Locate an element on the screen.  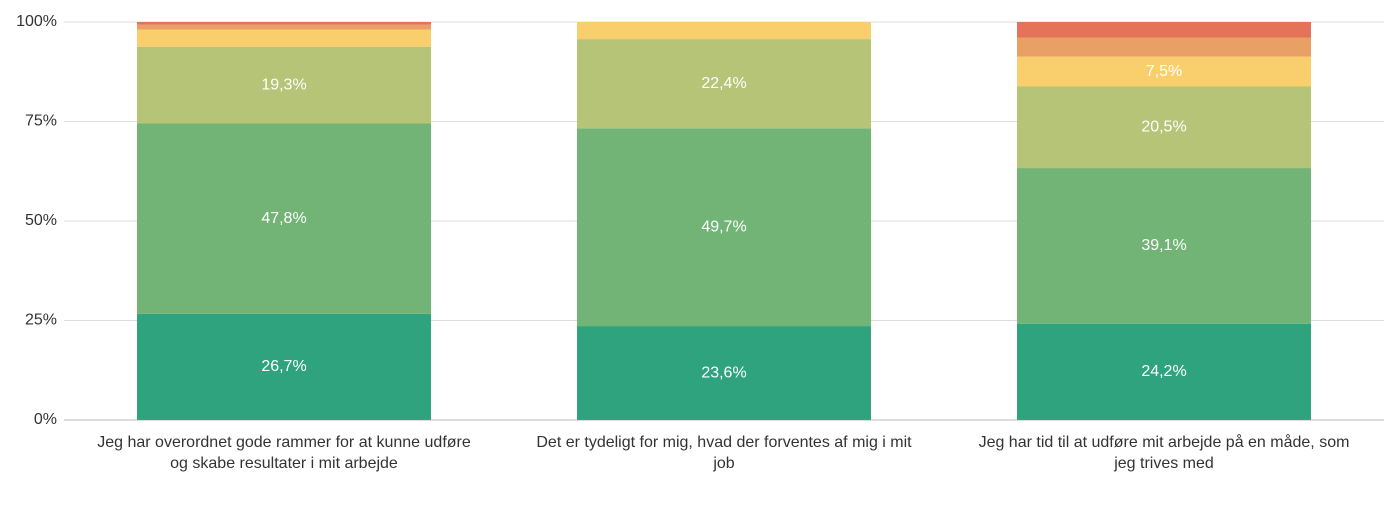
value-label: 20,5% is located at coordinates (1163, 126).